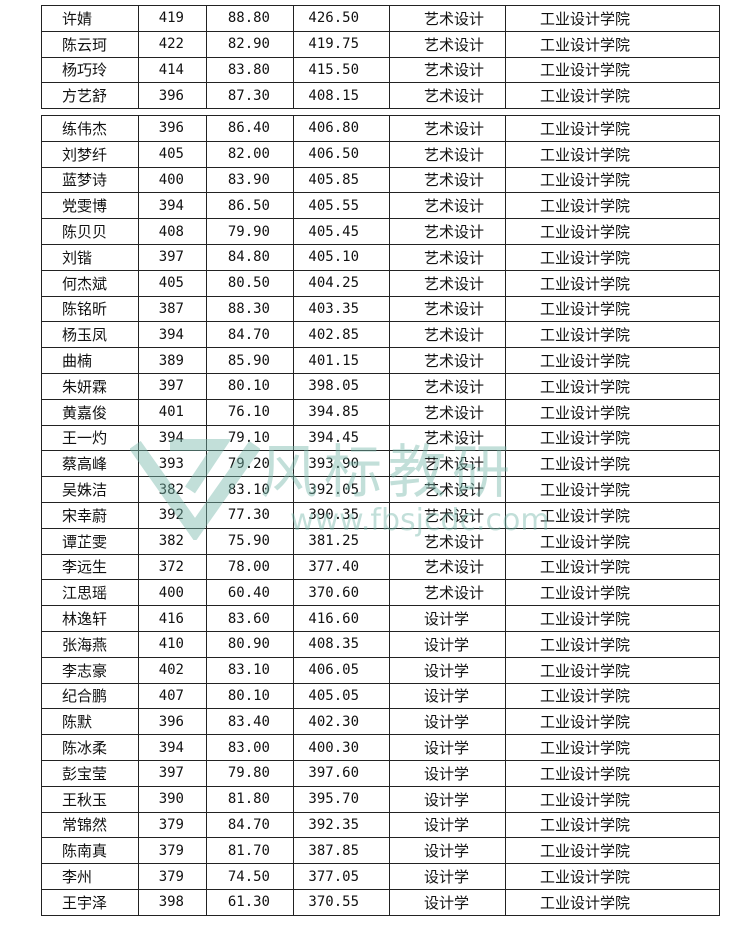  I want to click on total-score-cell: 406.80, so click(341, 128).